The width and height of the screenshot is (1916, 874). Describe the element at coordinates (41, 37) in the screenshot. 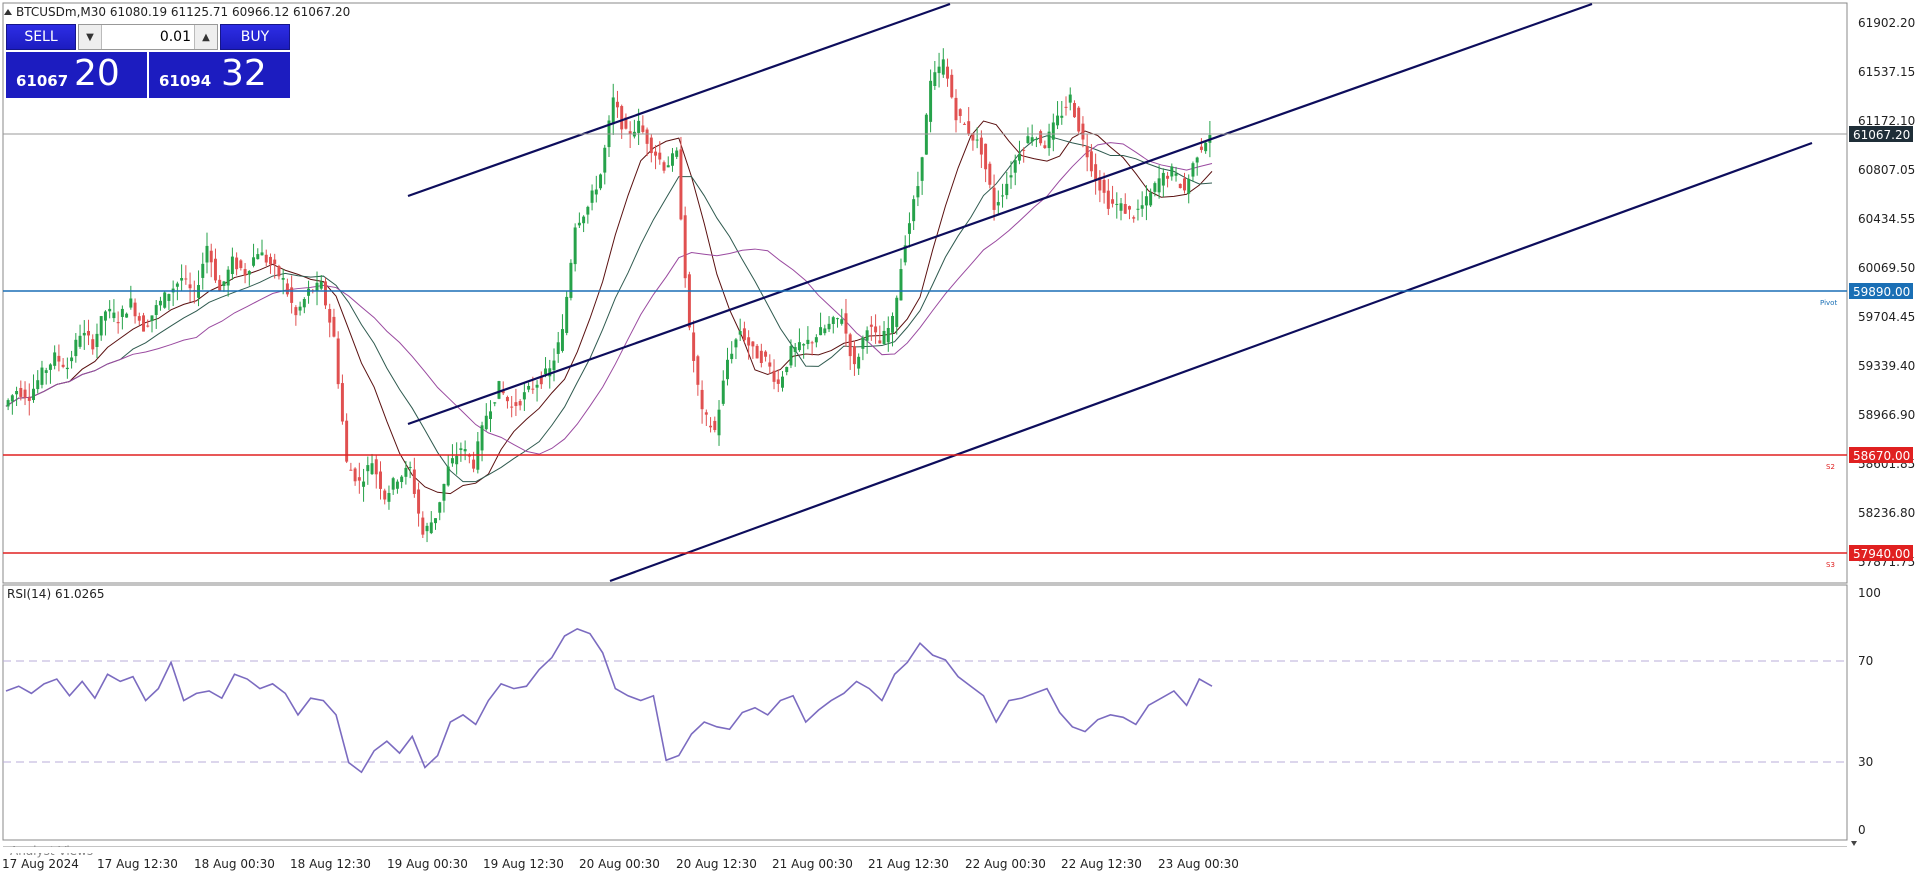

I see `sell-button: SELL` at that location.